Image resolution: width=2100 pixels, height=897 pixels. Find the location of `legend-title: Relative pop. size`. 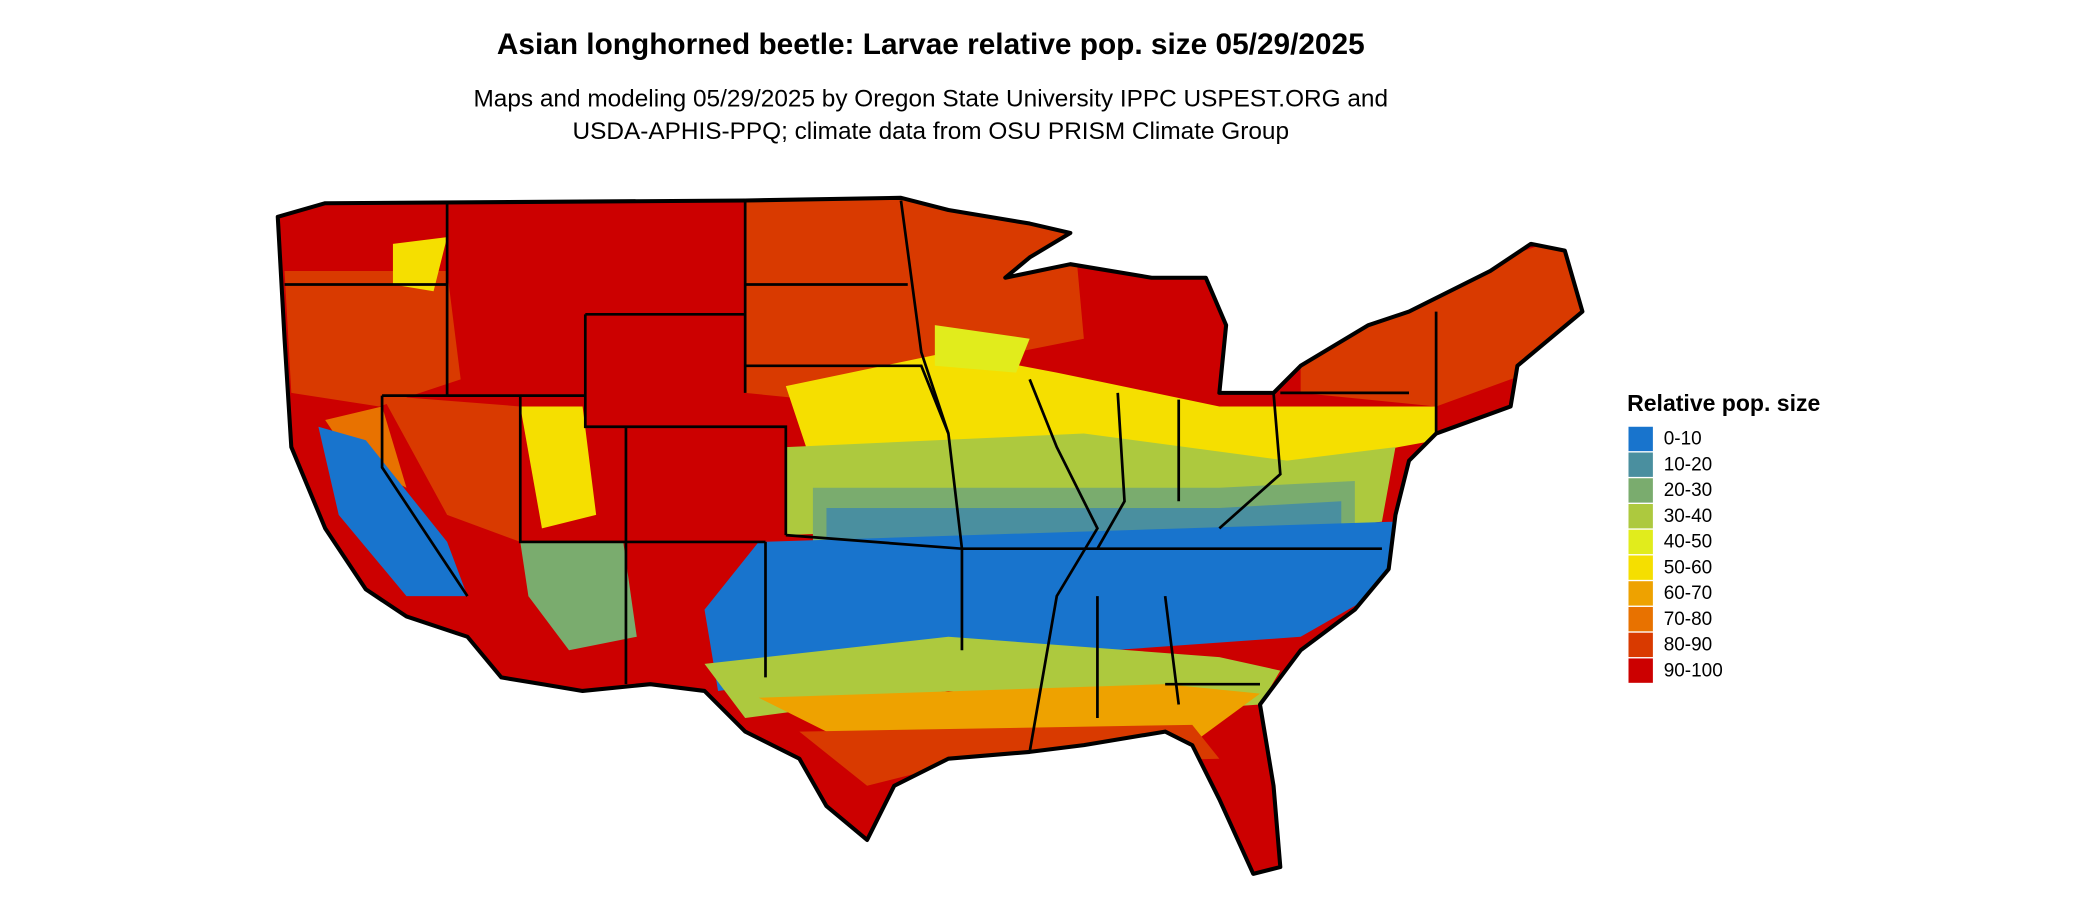

legend-title: Relative pop. size is located at coordinates (1723, 403).